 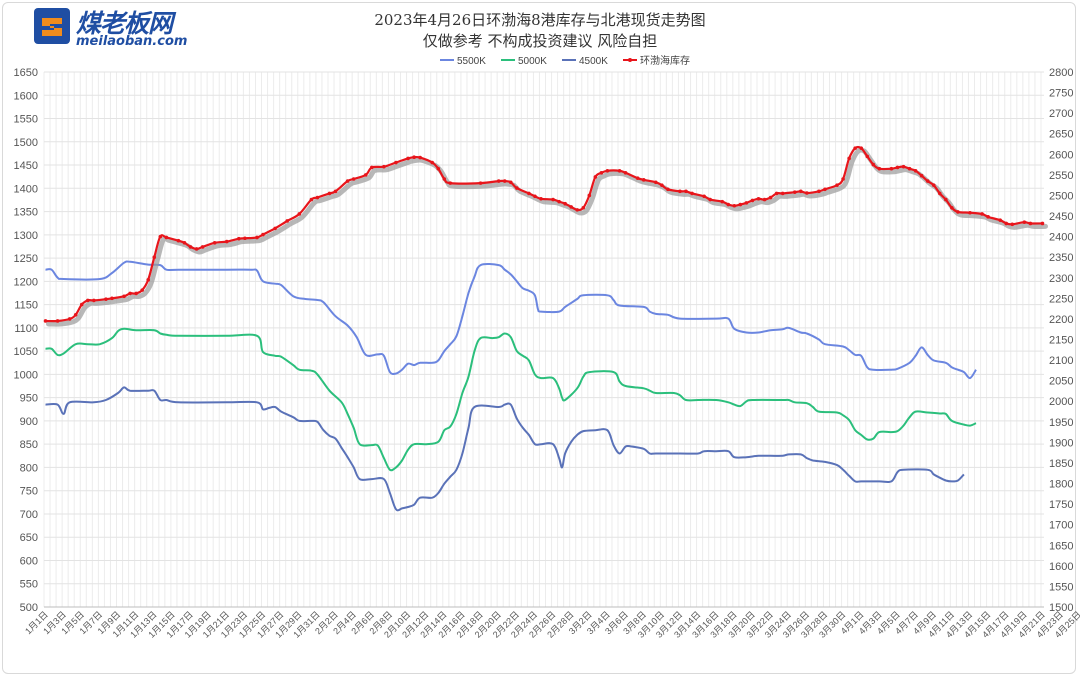 What do you see at coordinates (29, 538) in the screenshot?
I see `left-axis-tick-label: 650` at bounding box center [29, 538].